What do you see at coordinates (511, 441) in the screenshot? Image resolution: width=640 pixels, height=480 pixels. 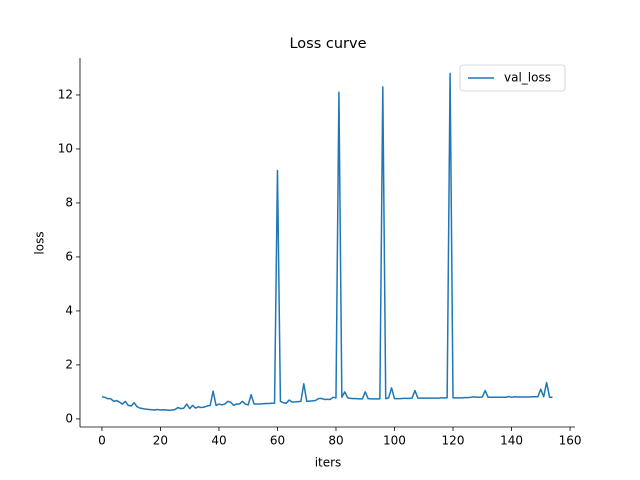 I see `x-tick-label: 140` at bounding box center [511, 441].